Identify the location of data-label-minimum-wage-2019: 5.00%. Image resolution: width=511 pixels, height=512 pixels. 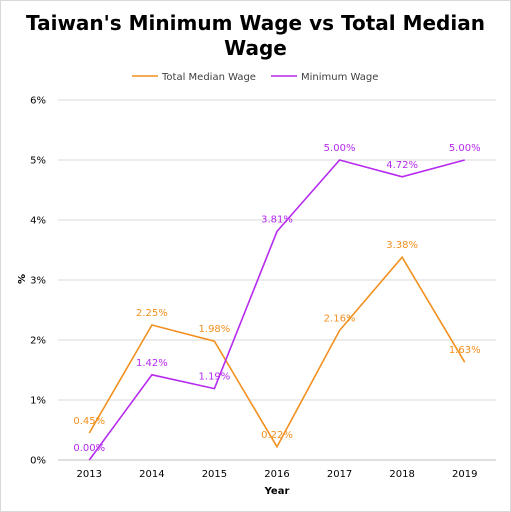
(465, 148).